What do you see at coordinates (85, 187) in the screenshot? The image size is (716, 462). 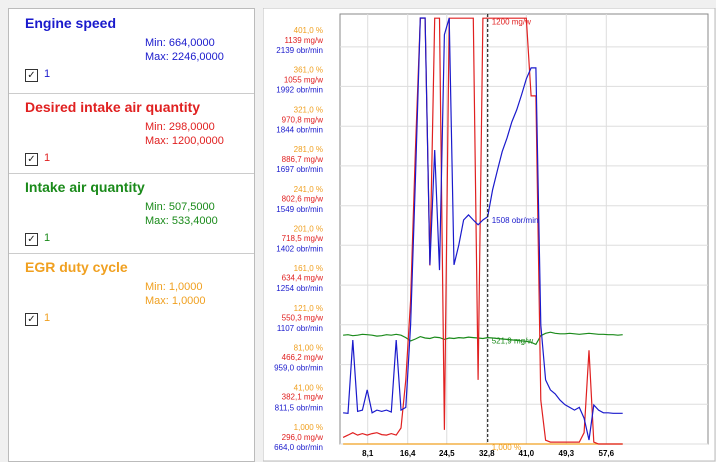 I see `channel-title: Intake air quantity` at bounding box center [85, 187].